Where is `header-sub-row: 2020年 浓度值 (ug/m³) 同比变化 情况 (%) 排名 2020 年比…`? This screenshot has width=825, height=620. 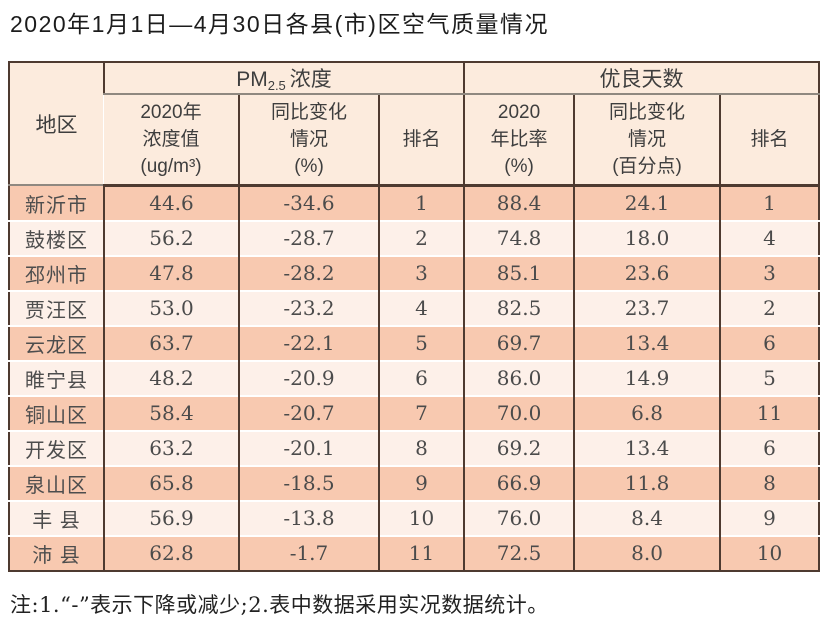 header-sub-row: 2020年 浓度值 (ug/m³) 同比变化 情况 (%) 排名 2020 年比… is located at coordinates (414, 140).